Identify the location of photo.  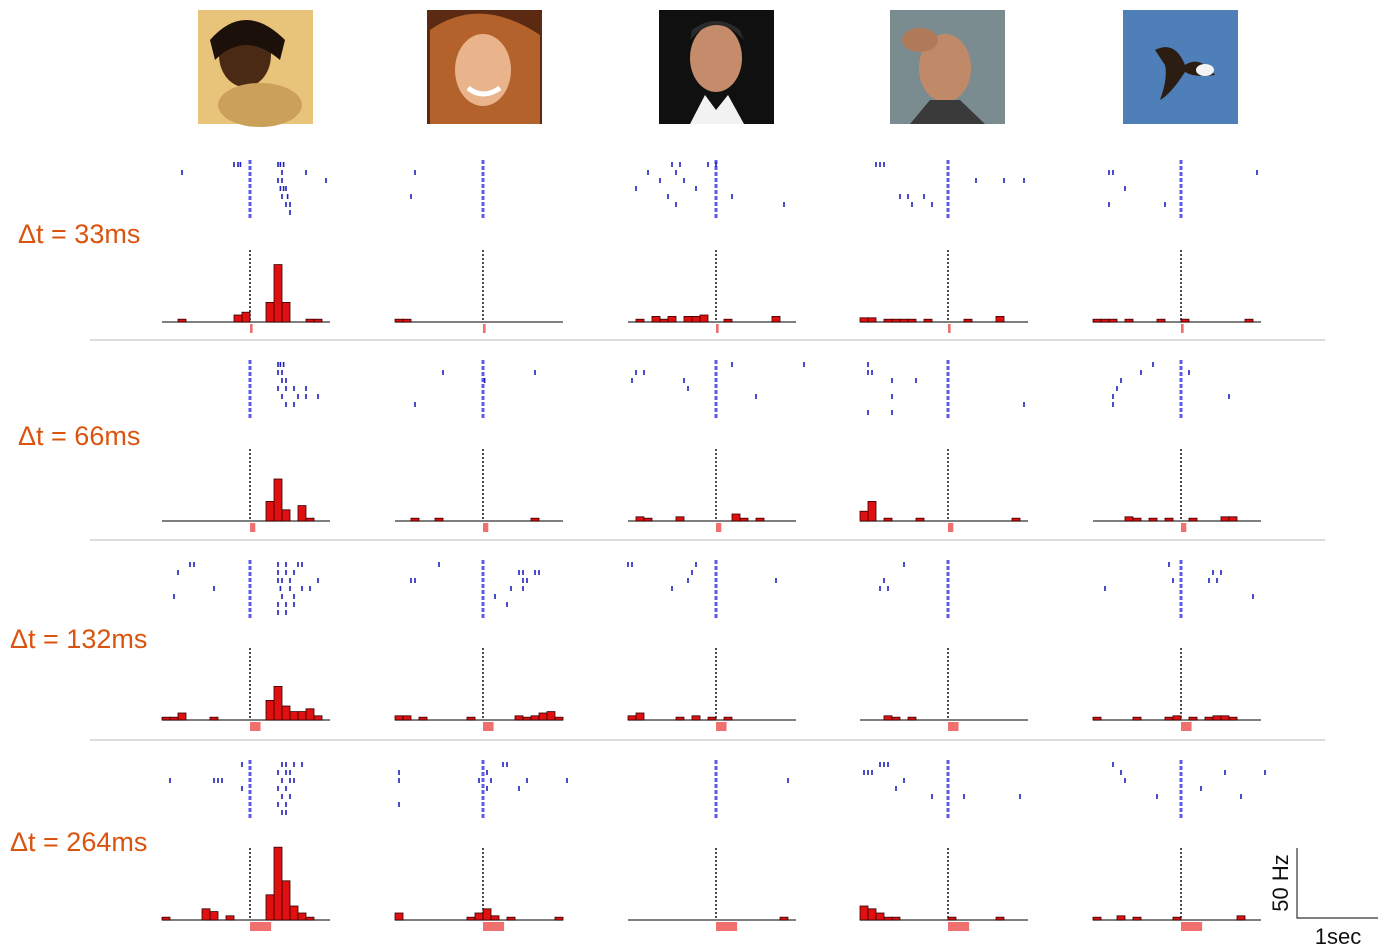
(484, 67).